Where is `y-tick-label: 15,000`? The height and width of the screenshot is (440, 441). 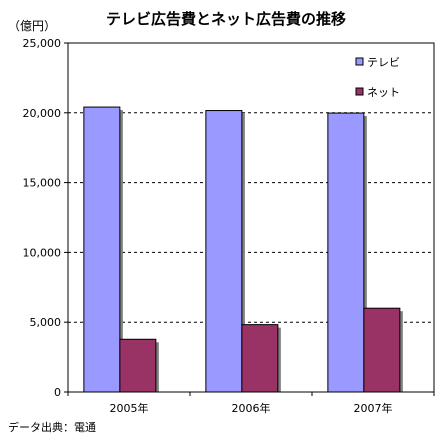 y-tick-label: 15,000 is located at coordinates (42, 183).